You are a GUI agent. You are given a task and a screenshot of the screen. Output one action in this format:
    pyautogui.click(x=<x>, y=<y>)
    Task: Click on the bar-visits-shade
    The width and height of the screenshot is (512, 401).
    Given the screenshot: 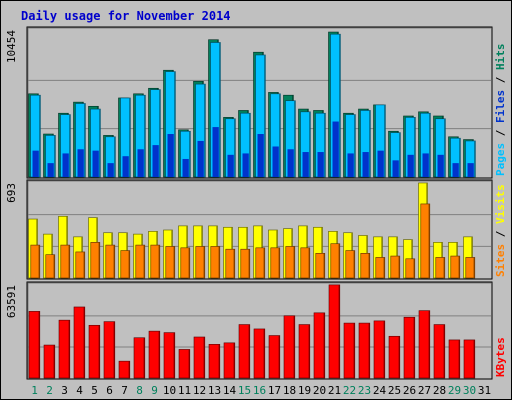 What is the action you would take?
    pyautogui.click(x=322, y=252)
    